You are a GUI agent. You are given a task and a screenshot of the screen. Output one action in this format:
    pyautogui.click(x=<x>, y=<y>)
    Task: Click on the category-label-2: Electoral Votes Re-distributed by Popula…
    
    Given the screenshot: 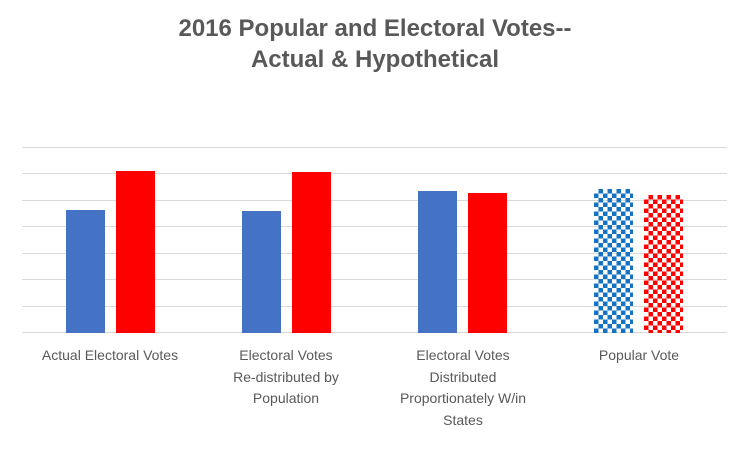 What is the action you would take?
    pyautogui.click(x=286, y=376)
    